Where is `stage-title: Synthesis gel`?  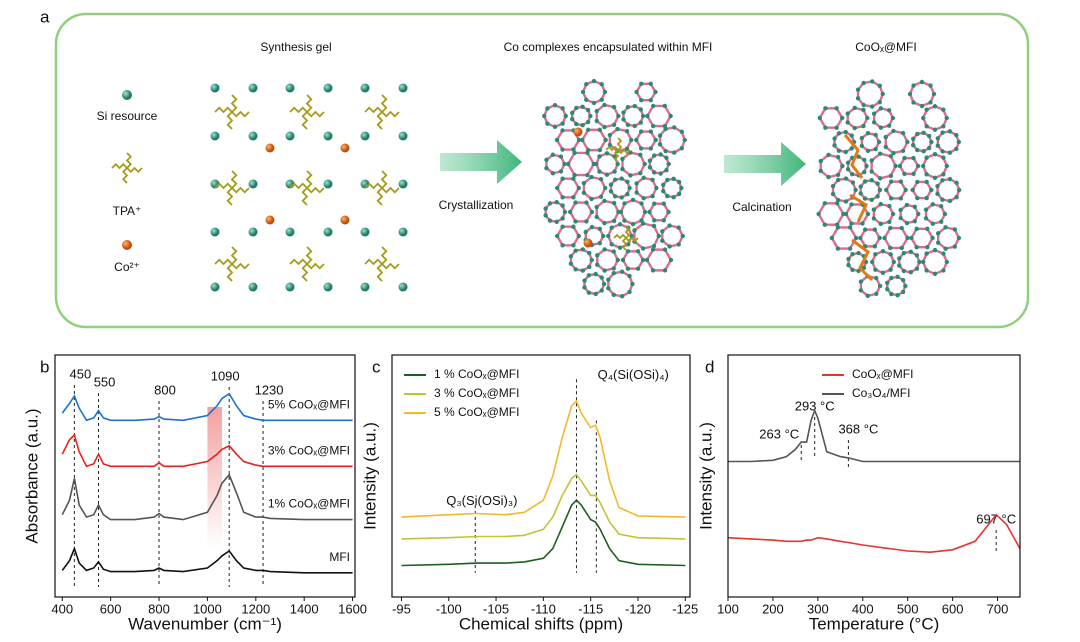
stage-title: Synthesis gel is located at coordinates (295, 47).